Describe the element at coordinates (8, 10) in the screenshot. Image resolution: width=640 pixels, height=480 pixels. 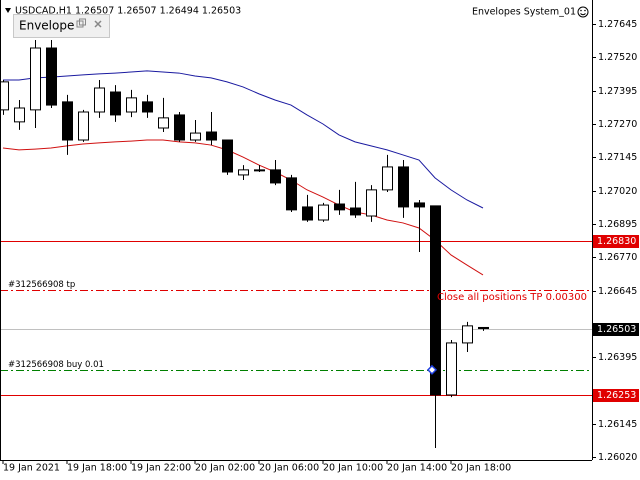
I see `symbol-arrow` at that location.